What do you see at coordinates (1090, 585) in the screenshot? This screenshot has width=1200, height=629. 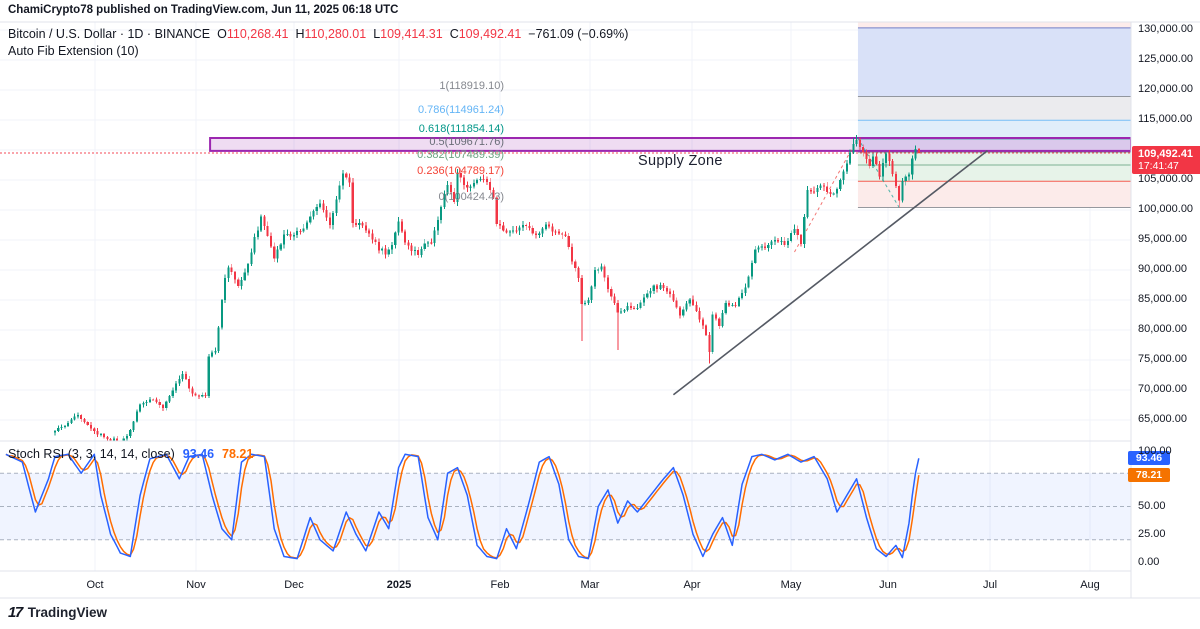 I see `time-label-aug: Aug` at bounding box center [1090, 585].